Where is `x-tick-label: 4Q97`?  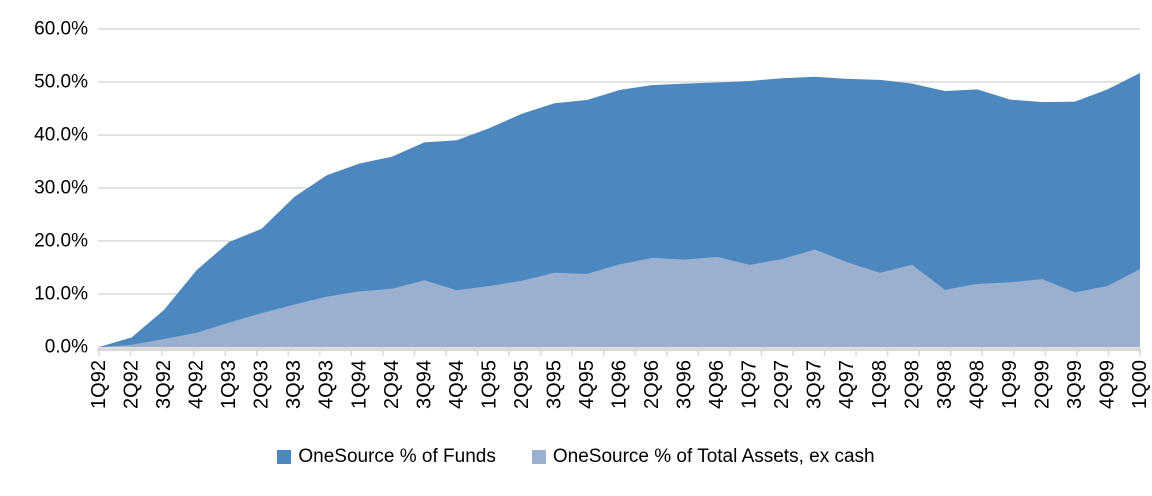 x-tick-label: 4Q97 is located at coordinates (847, 384).